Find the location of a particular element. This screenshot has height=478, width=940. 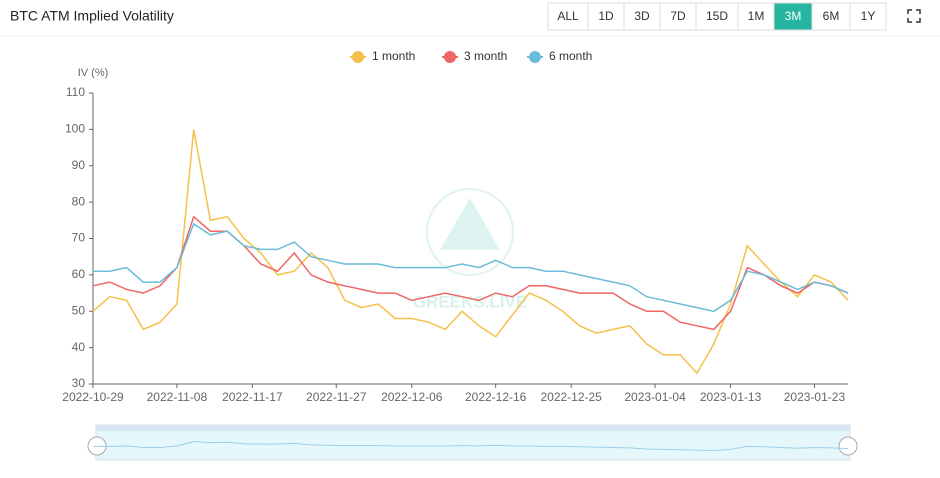

x-tick-label: 2022-10-29 is located at coordinates (93, 397).